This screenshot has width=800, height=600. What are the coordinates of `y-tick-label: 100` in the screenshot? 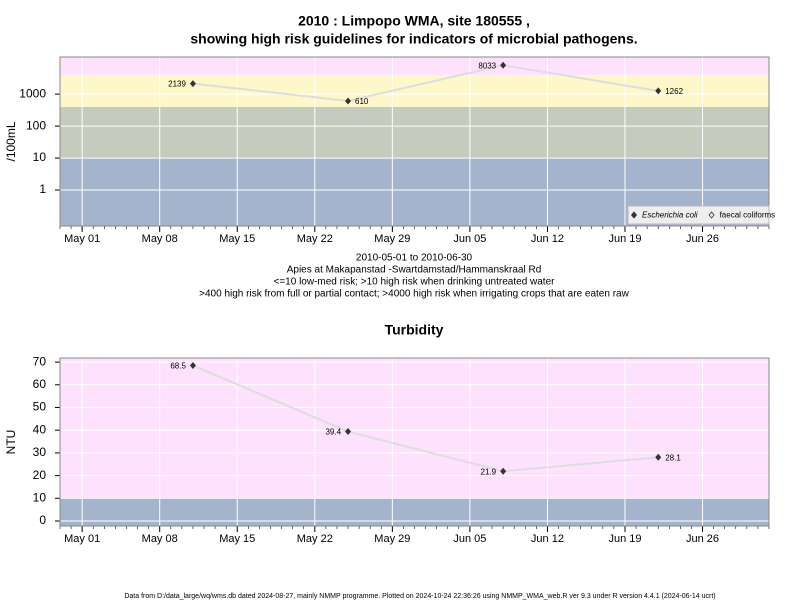 It's located at (36, 125).